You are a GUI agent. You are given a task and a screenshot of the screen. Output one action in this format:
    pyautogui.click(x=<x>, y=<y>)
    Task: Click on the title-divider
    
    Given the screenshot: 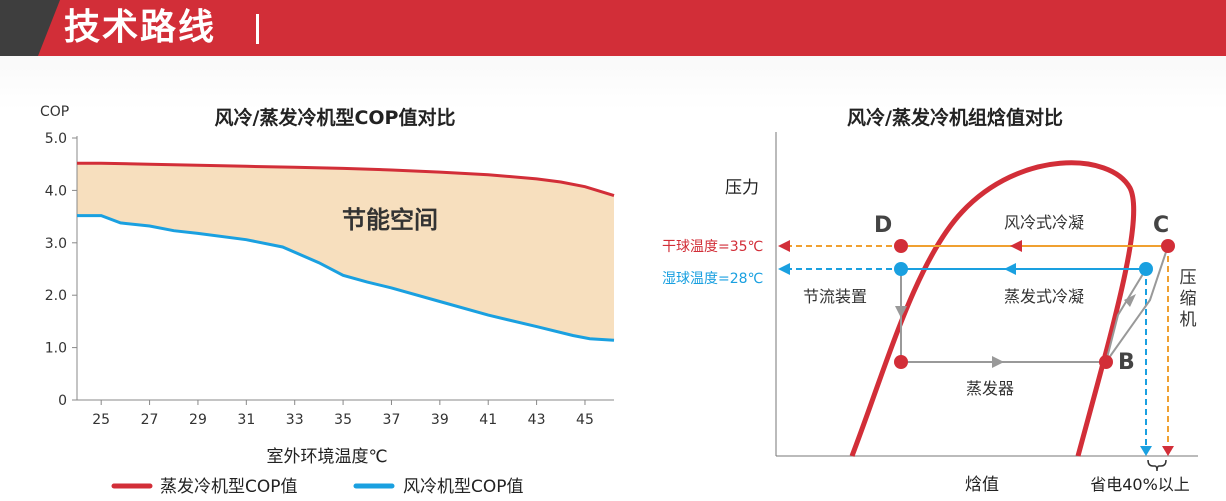 What is the action you would take?
    pyautogui.click(x=257, y=29)
    